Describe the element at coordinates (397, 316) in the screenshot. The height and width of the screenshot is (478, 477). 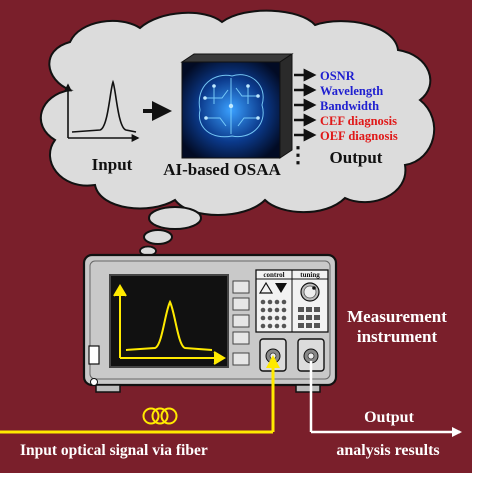
I see `measurement-label-line1: Measurement` at that location.